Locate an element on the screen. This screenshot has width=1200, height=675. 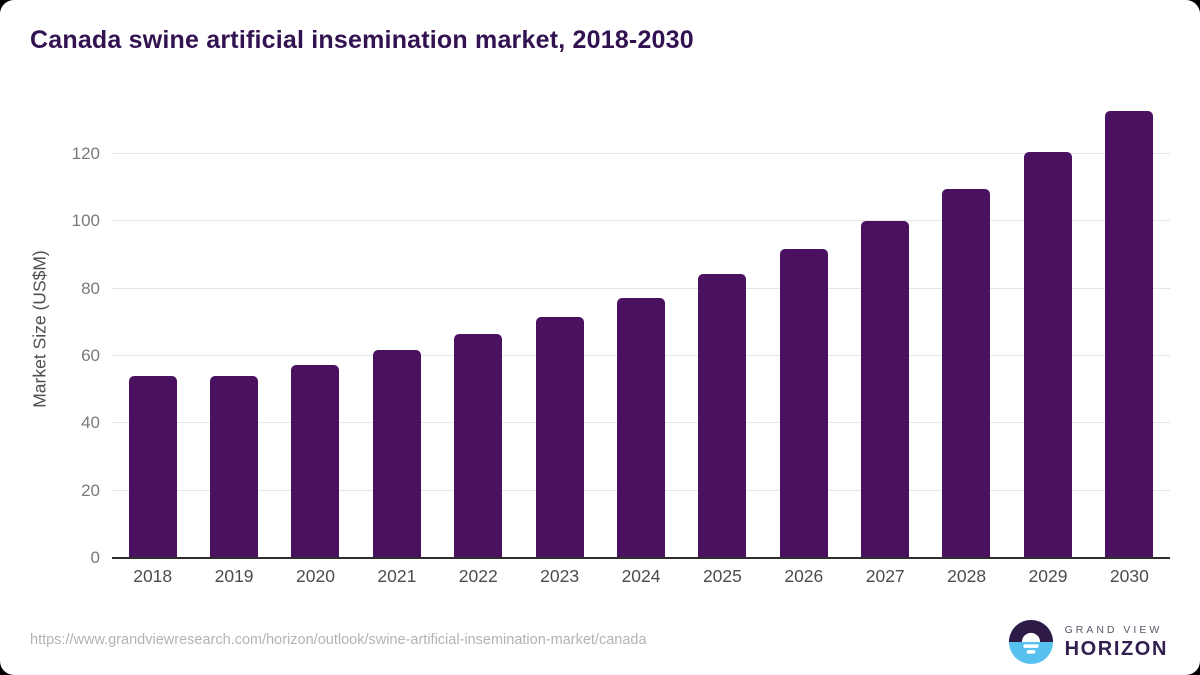
y-axis-ticks: 0 20 40 60 80 100 120 is located at coordinates (50, 333).